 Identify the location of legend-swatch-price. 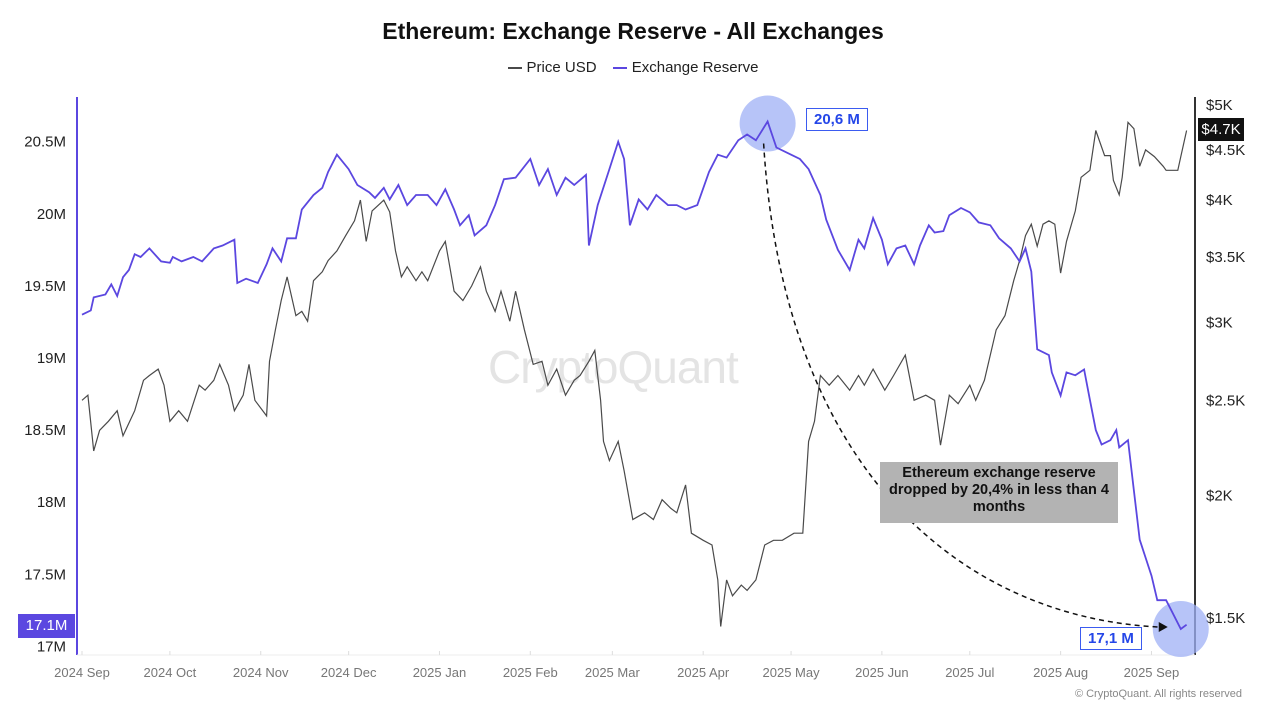
(514, 68).